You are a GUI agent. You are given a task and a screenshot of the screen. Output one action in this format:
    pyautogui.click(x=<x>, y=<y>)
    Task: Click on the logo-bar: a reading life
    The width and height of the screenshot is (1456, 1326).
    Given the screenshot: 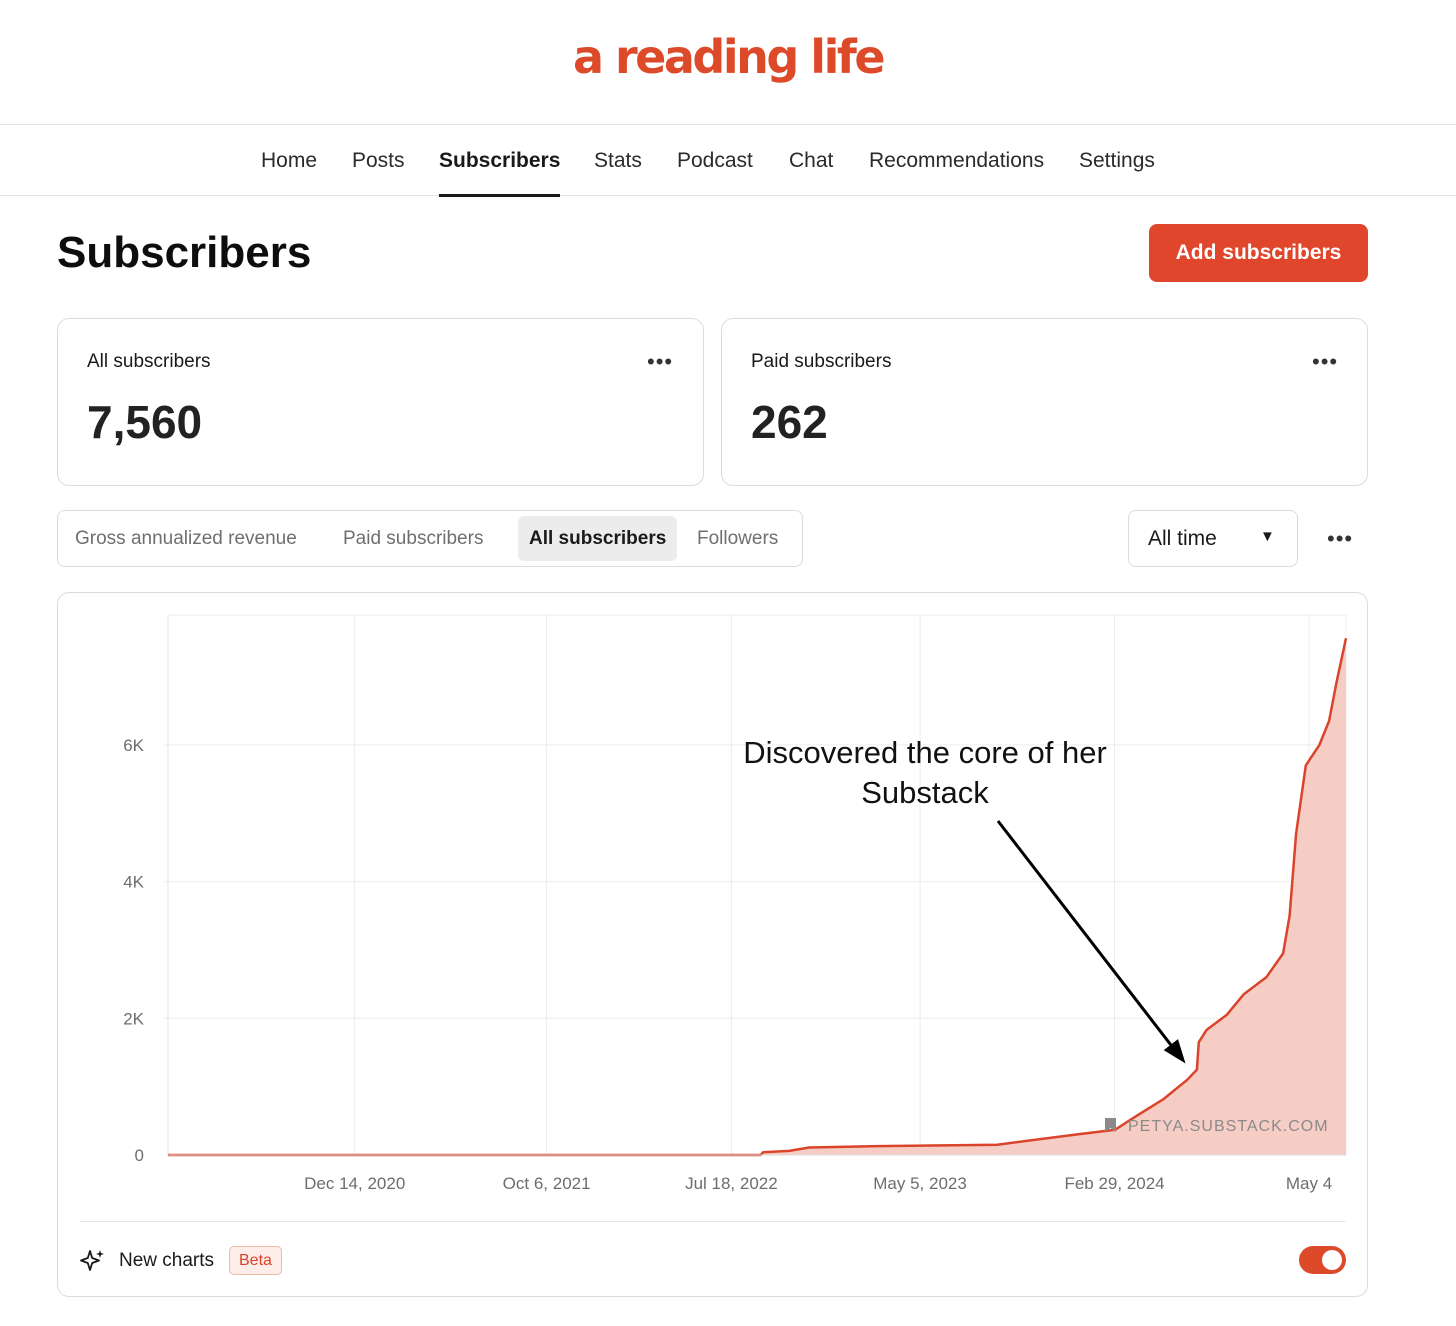 What is the action you would take?
    pyautogui.click(x=728, y=62)
    